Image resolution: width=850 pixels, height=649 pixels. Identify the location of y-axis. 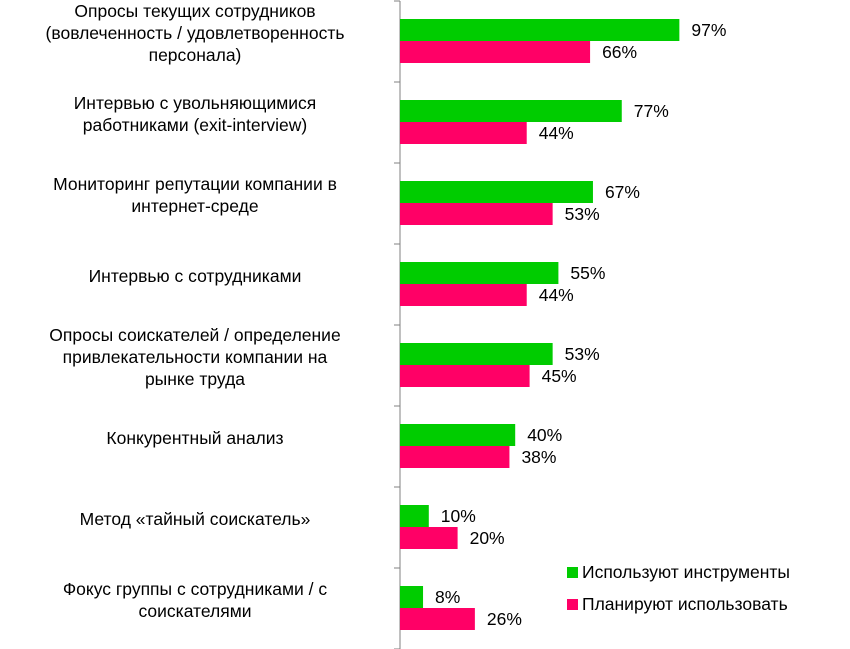
(397, 324).